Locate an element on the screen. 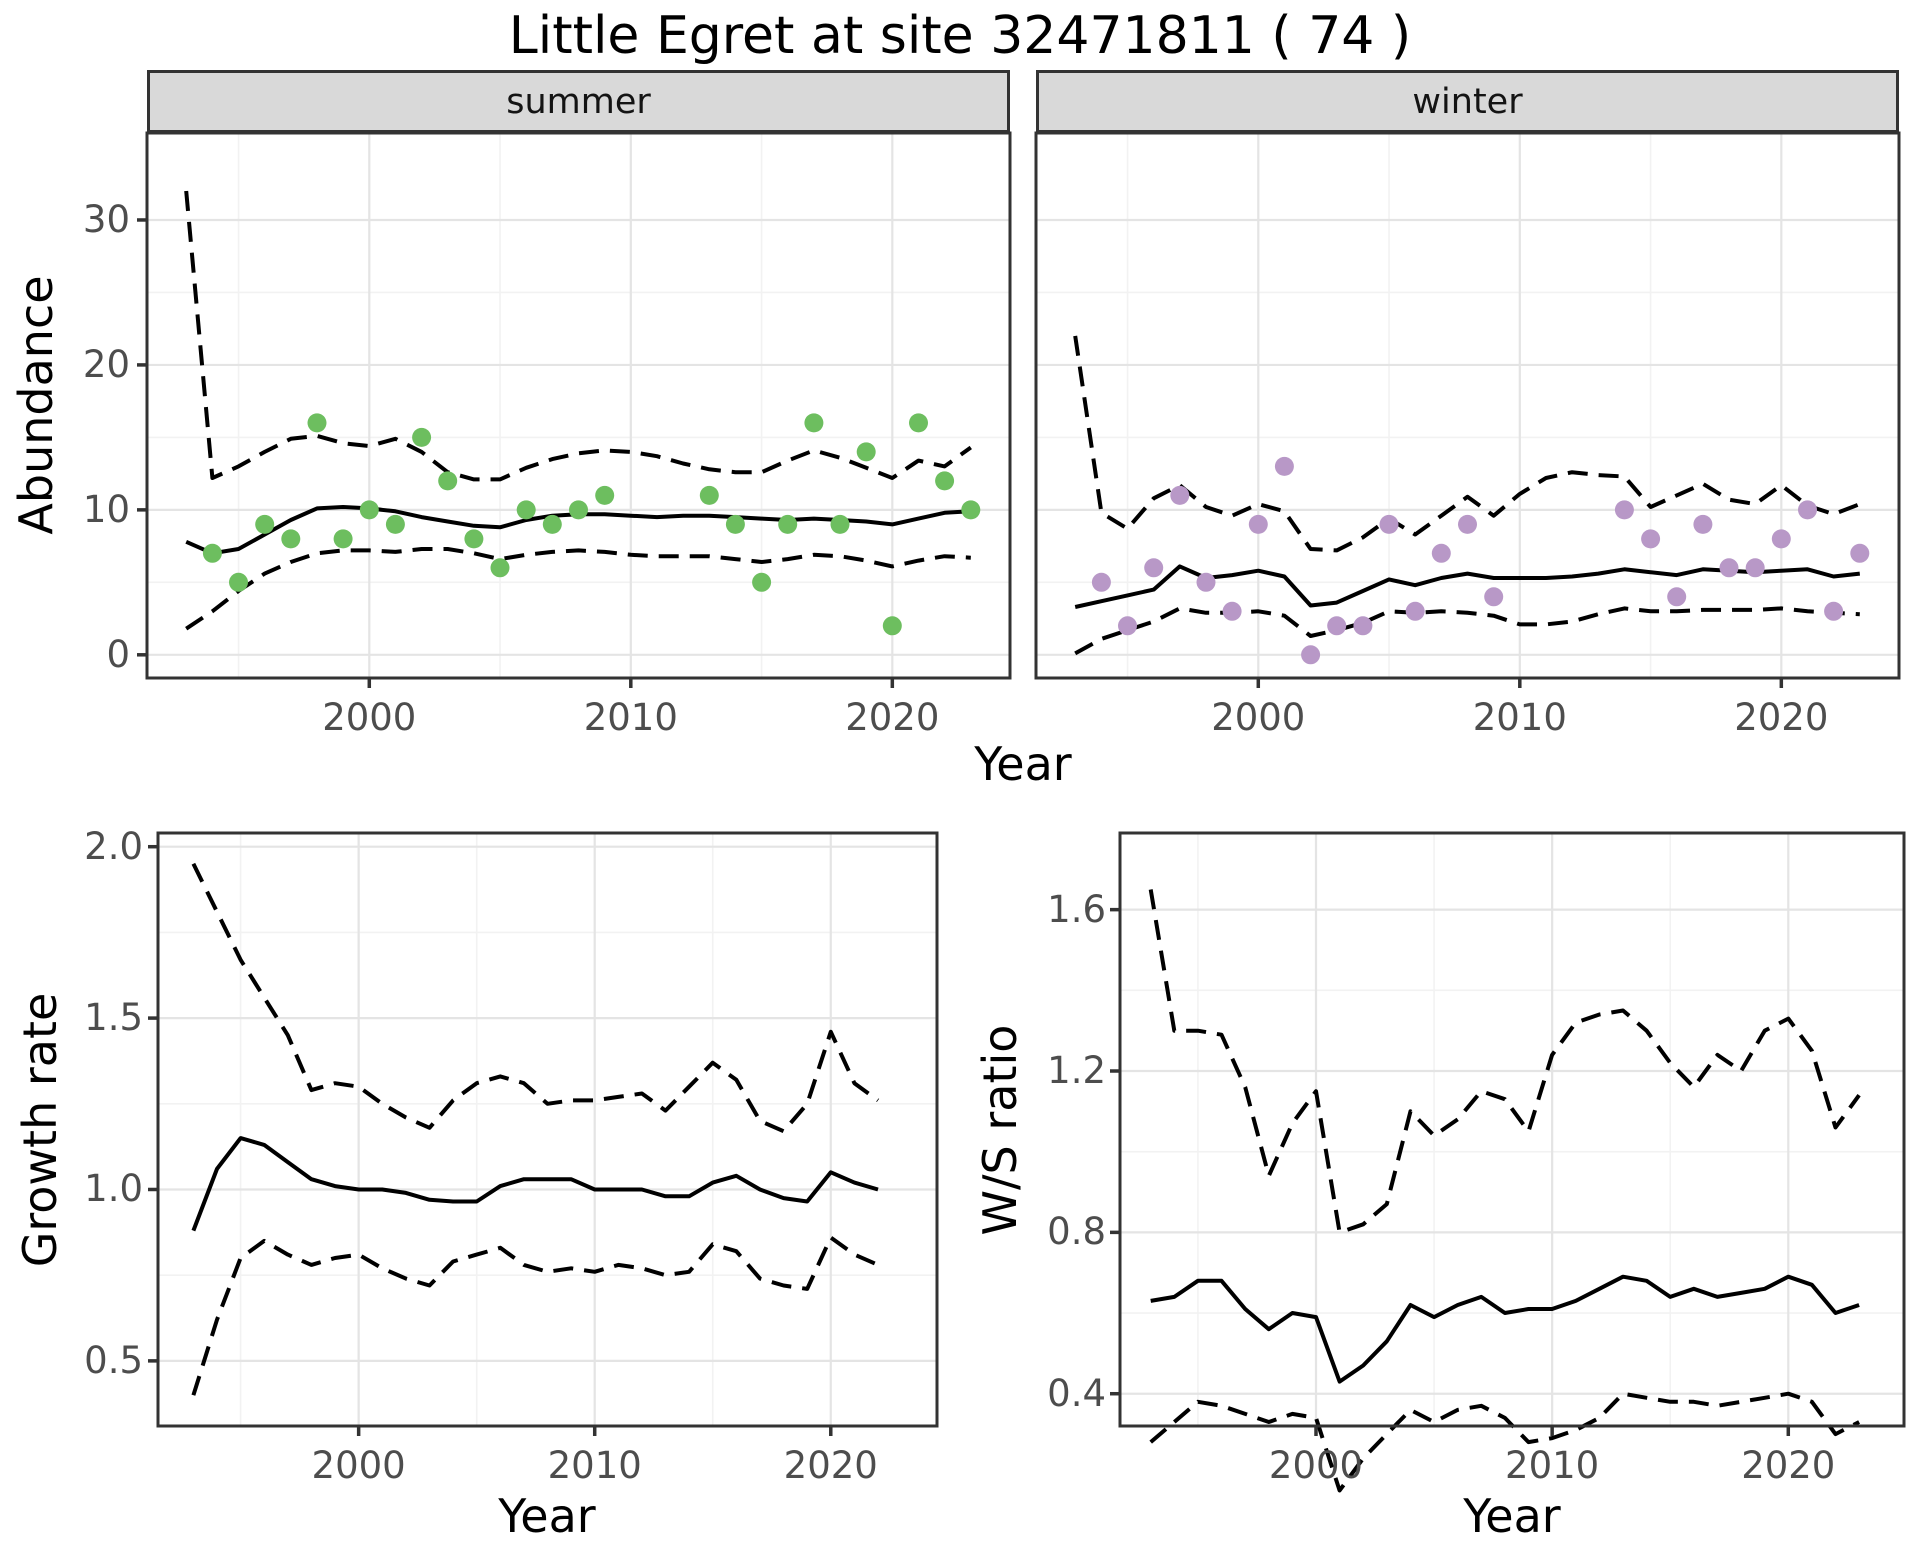  x-axis-title-growth-rate: Year is located at coordinates (547, 1516).